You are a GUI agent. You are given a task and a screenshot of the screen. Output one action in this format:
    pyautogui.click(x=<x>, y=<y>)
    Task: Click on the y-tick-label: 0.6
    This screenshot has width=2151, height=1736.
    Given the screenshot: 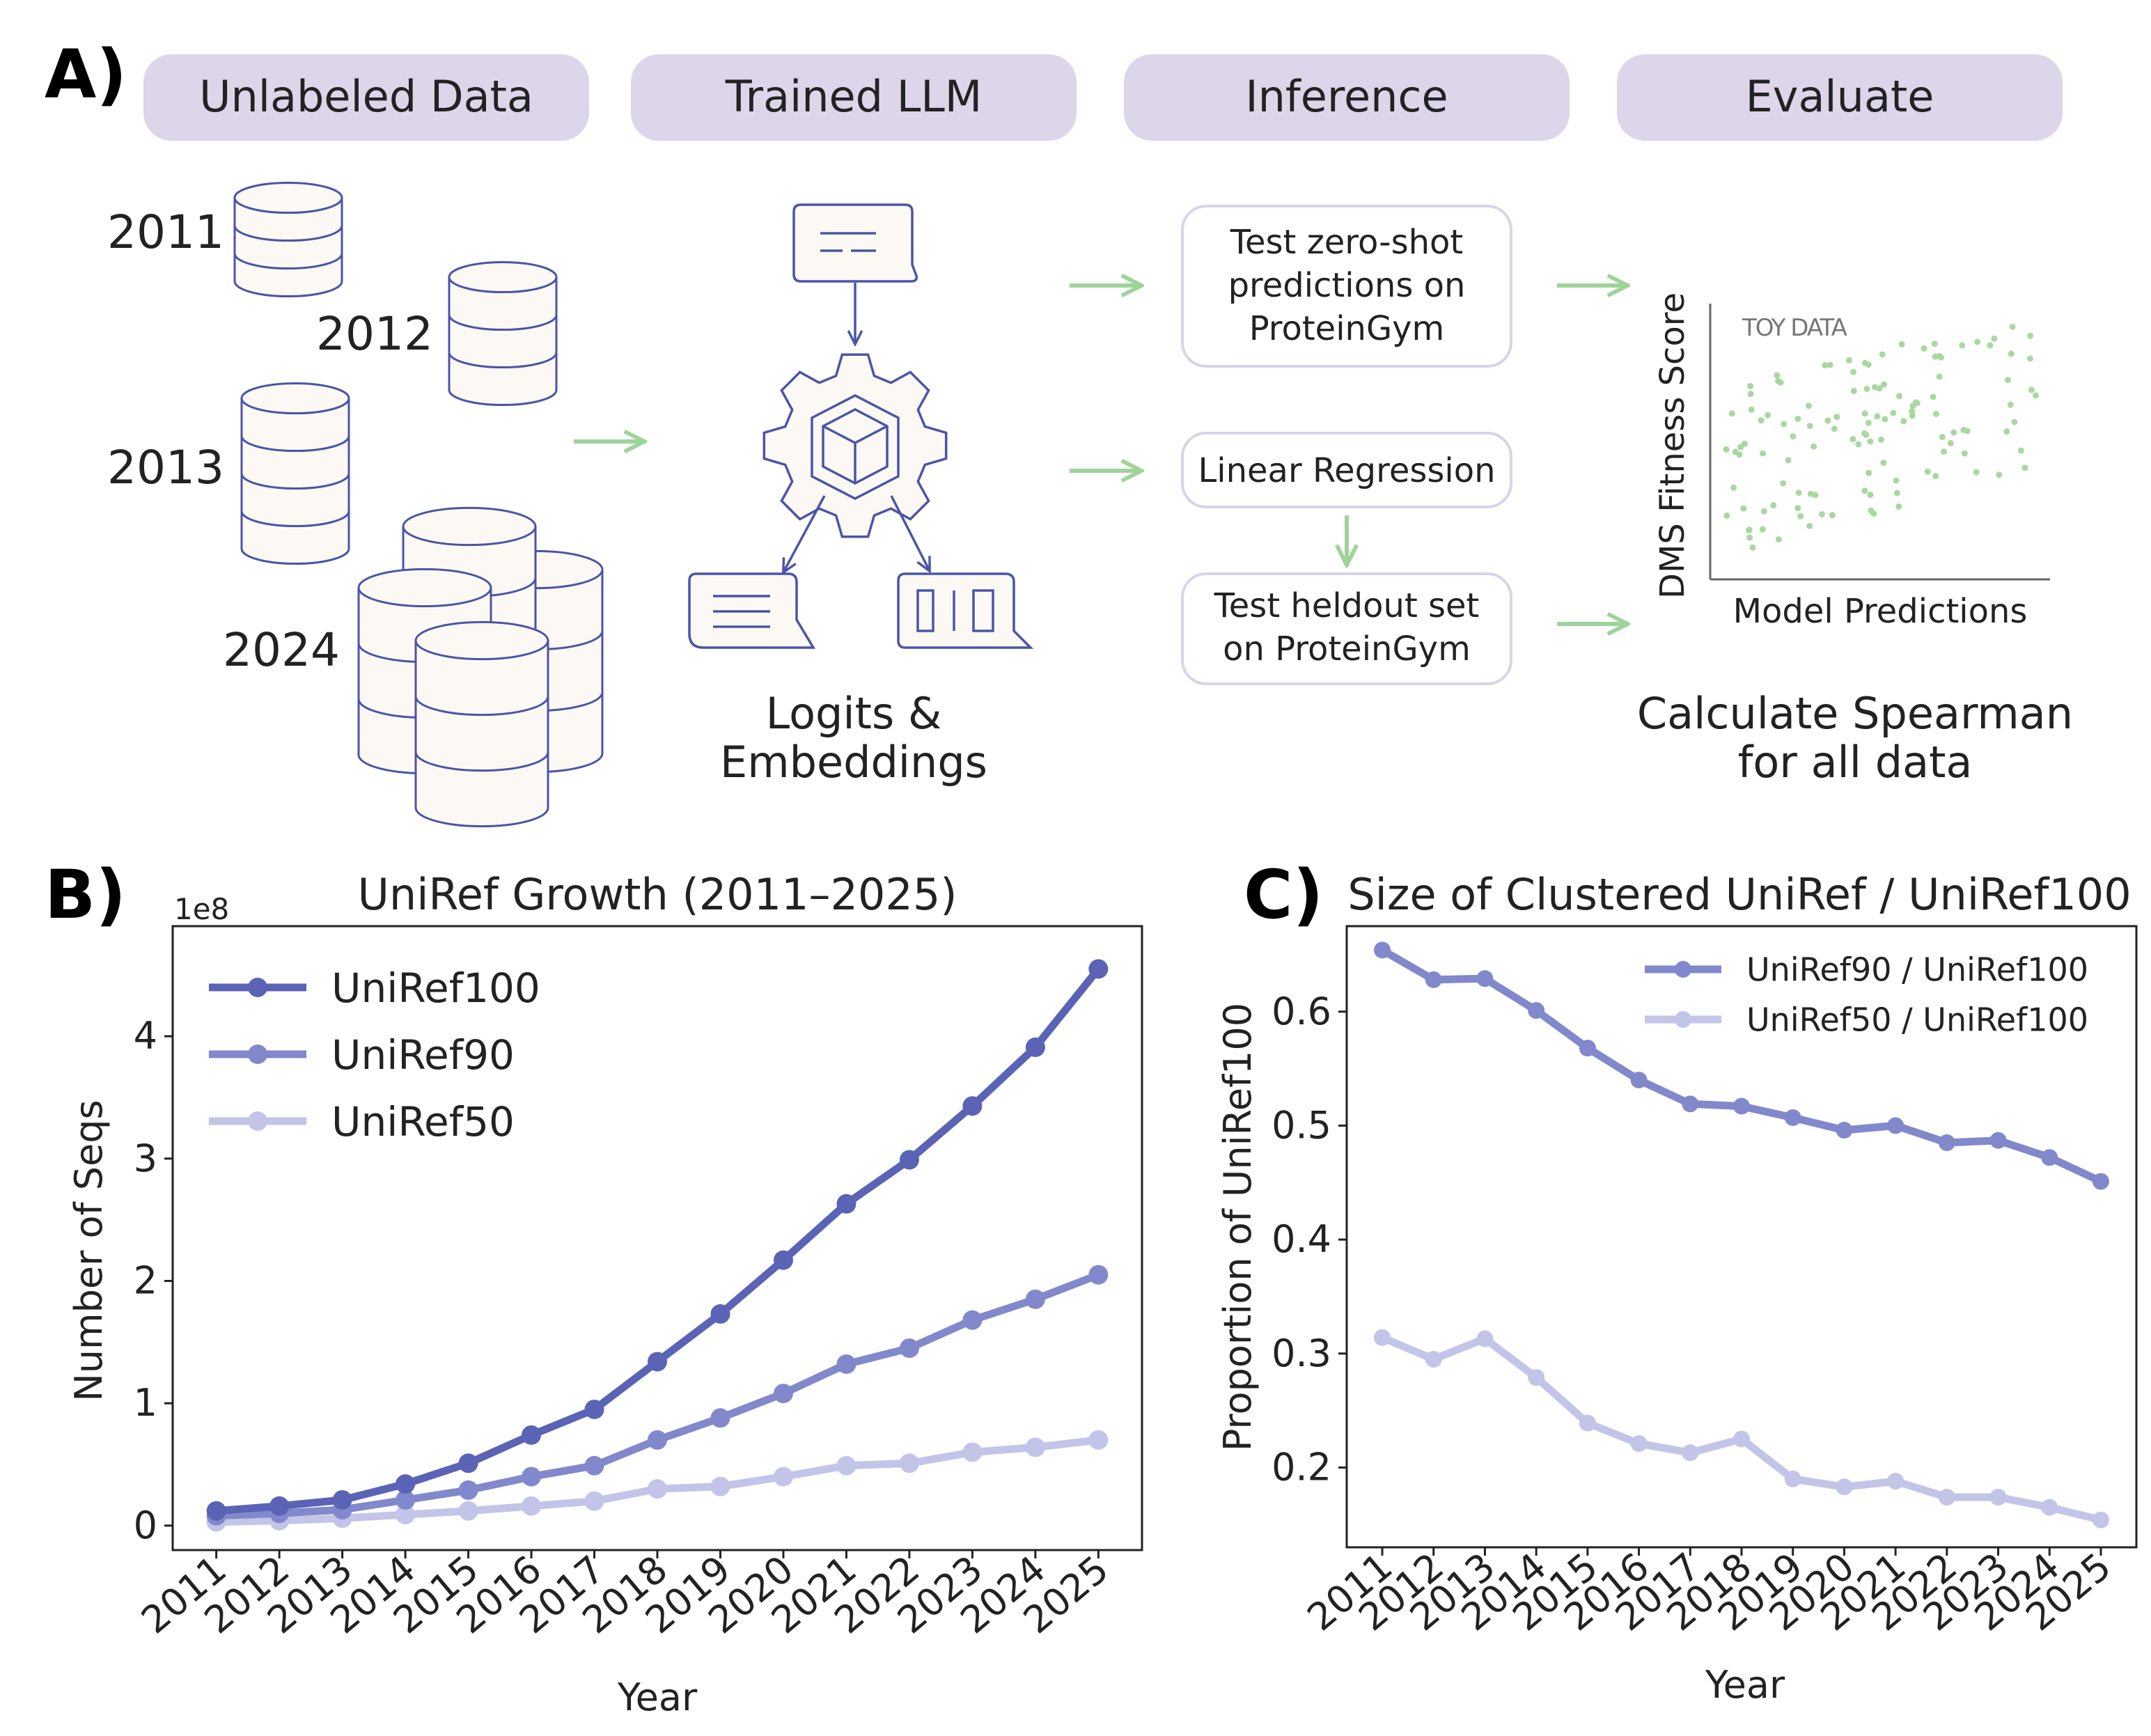 What is the action you would take?
    pyautogui.click(x=1302, y=1012)
    